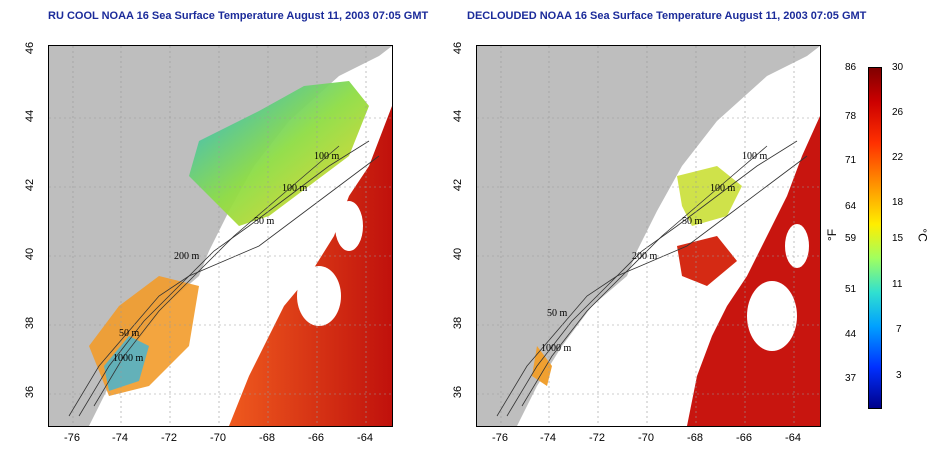  I want to click on celsius-tick: 11, so click(897, 284).